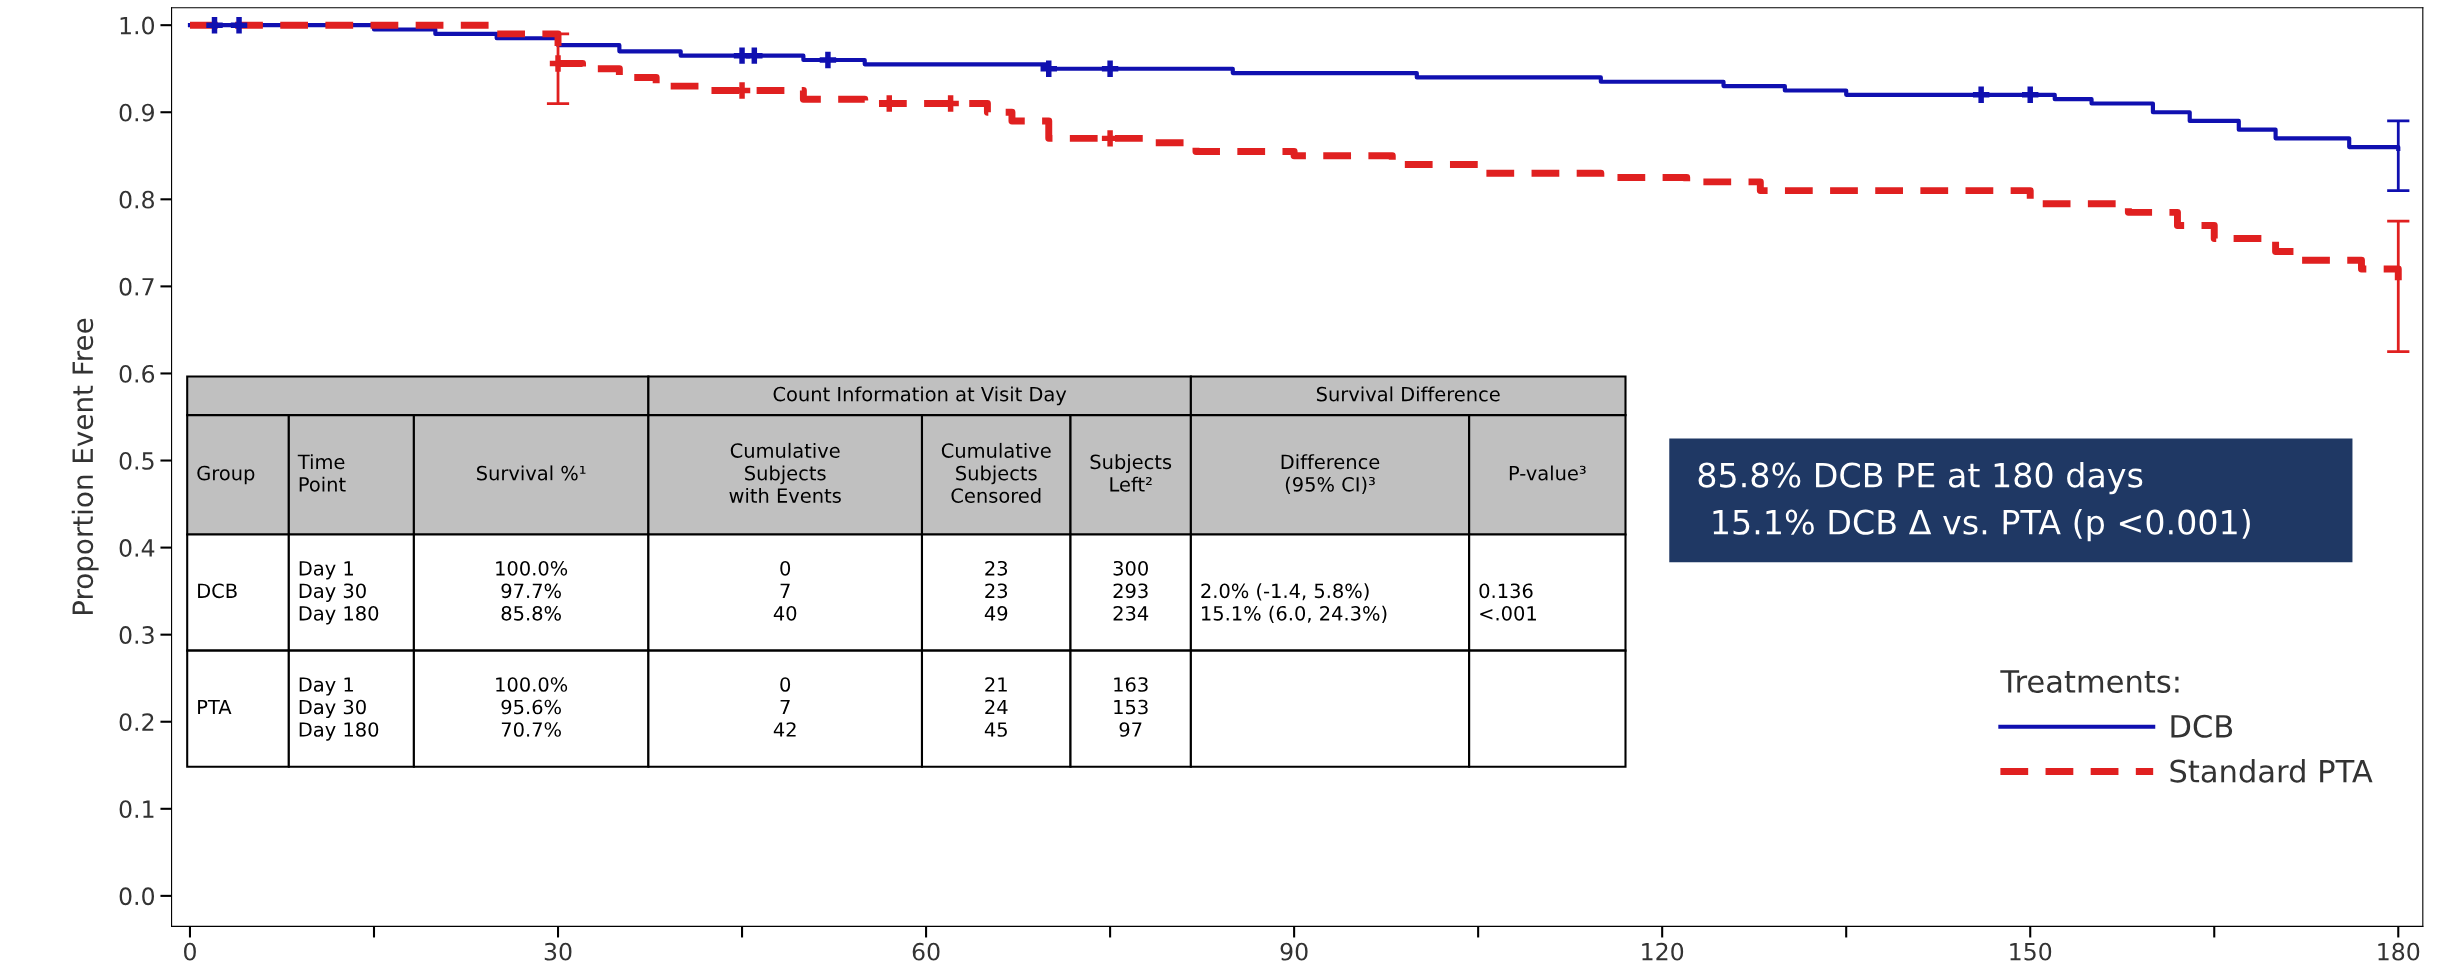 The width and height of the screenshot is (2451, 970). I want to click on y-tick-label: 0.8, so click(136, 199).